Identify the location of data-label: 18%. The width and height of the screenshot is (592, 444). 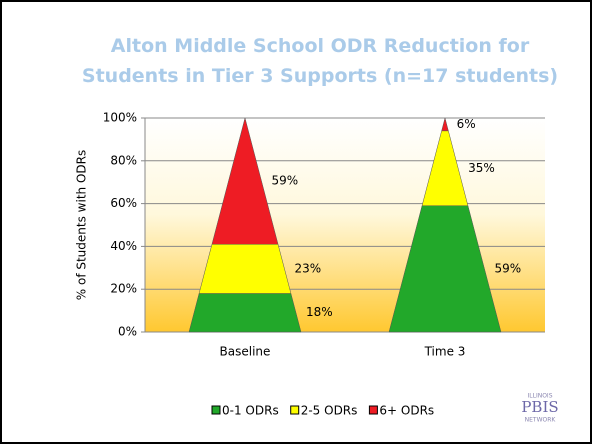
(319, 312).